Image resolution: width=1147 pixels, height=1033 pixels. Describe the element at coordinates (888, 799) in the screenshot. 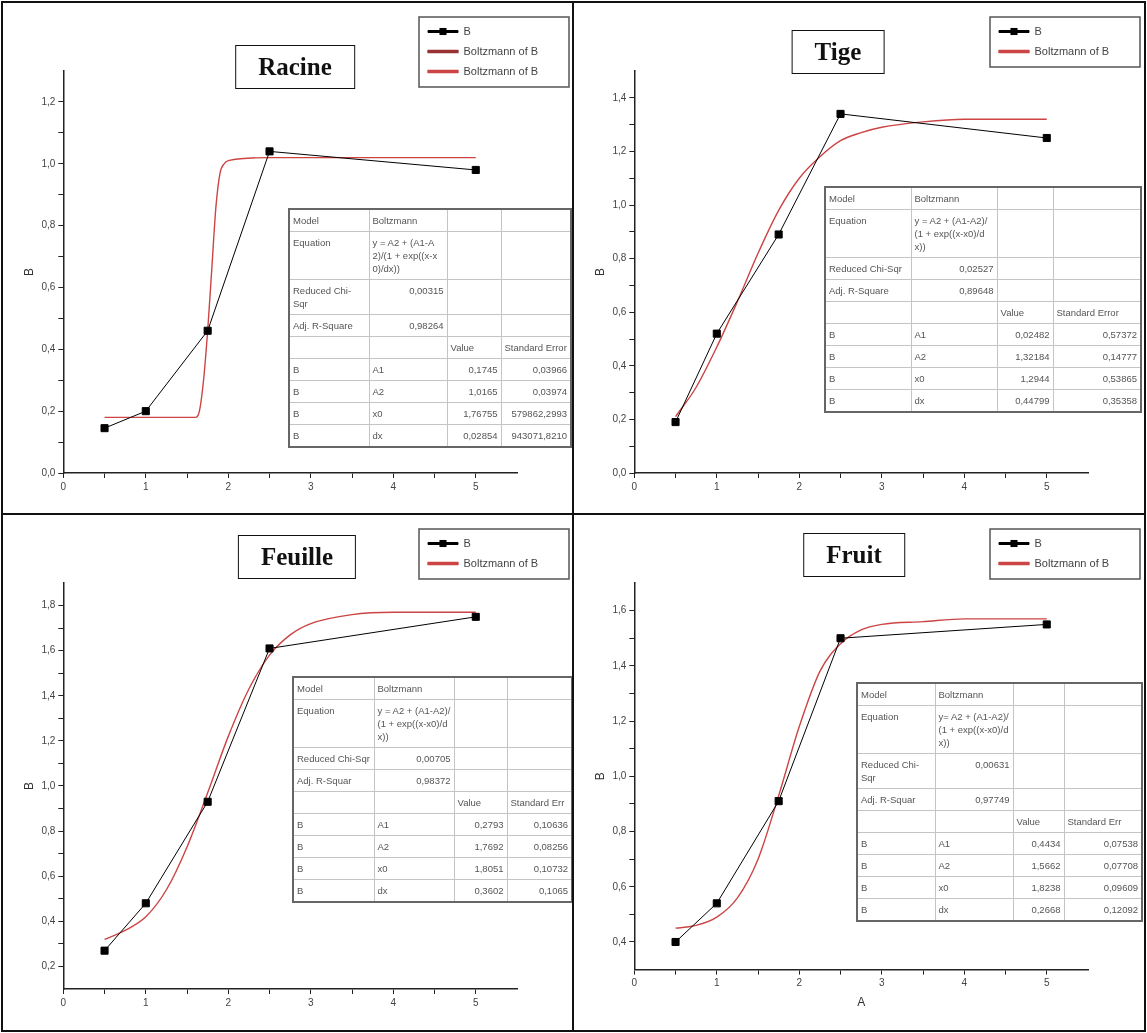

I see `annotation: Adj. R-Squar` at that location.